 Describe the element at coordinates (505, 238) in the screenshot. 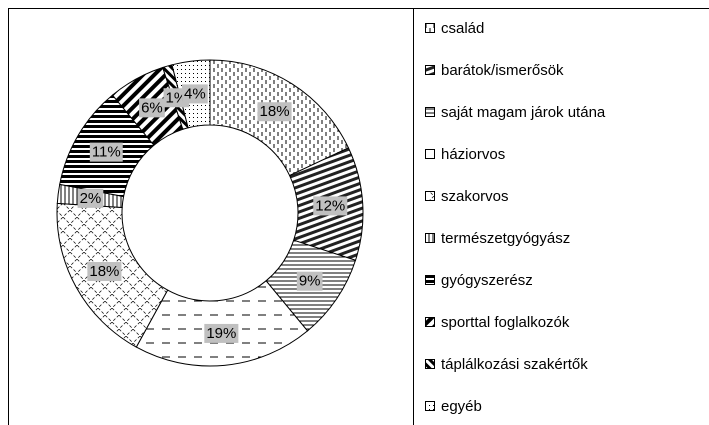

I see `legend-label: természetgyógyász` at that location.